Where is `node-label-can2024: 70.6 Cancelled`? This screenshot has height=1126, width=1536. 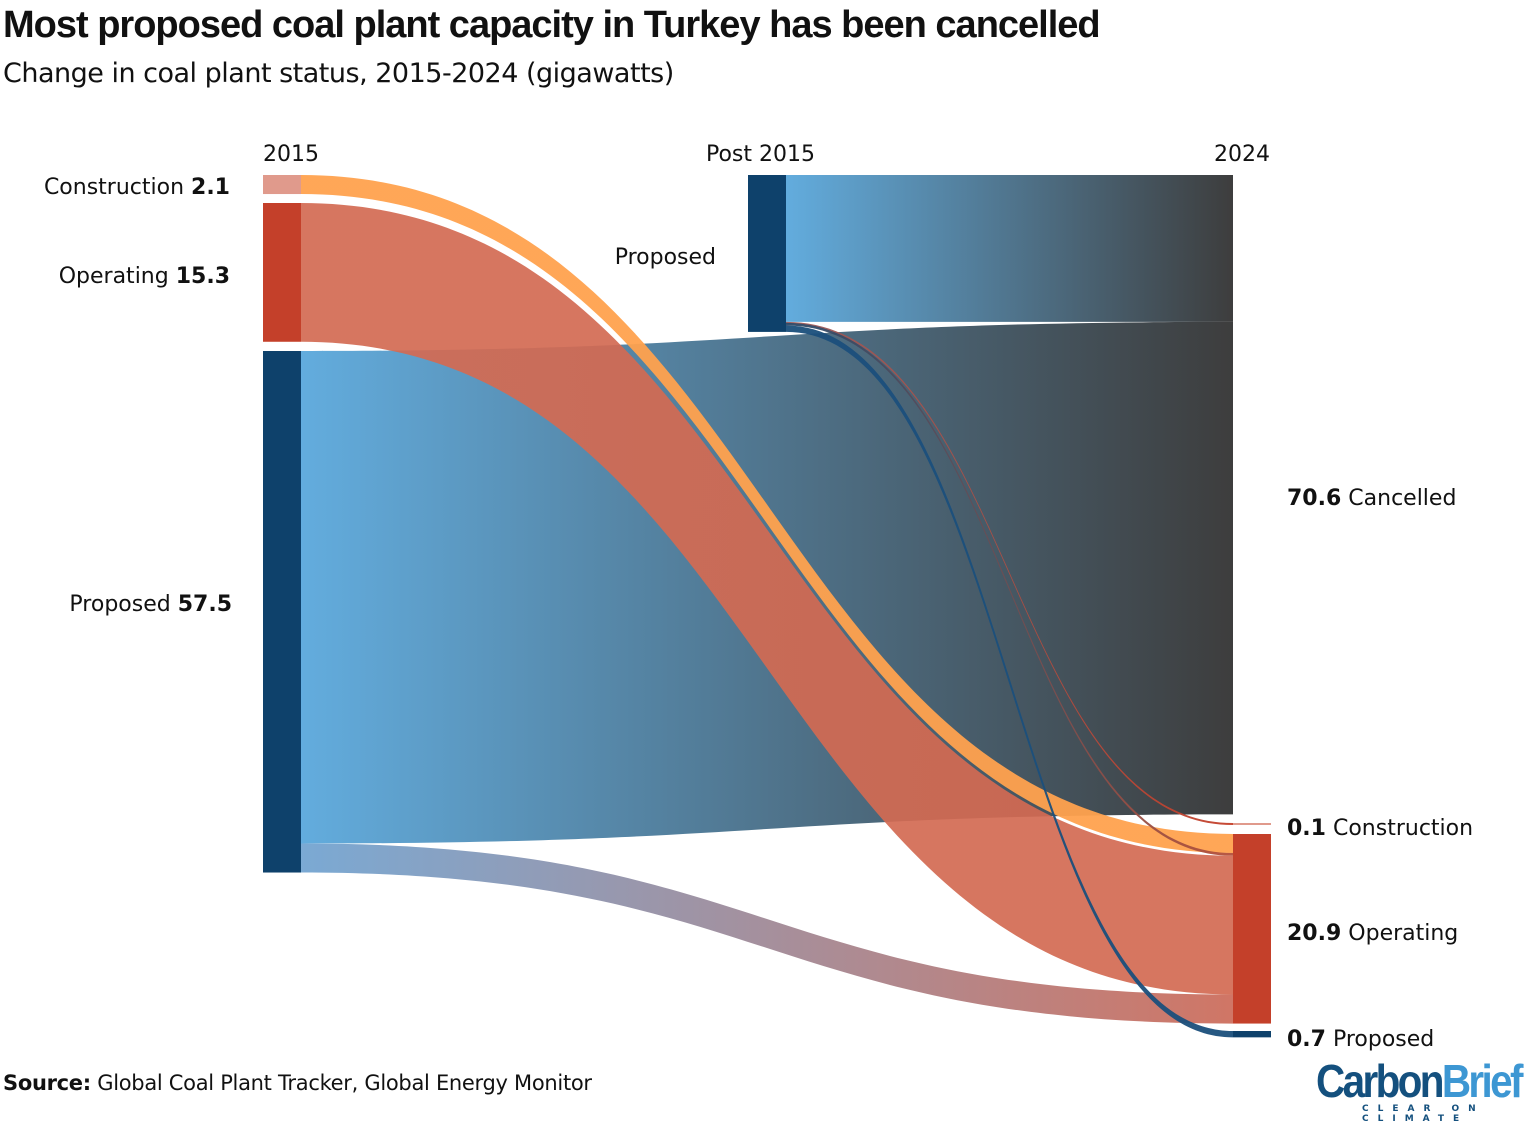
node-label-can2024: 70.6 Cancelled is located at coordinates (1371, 498).